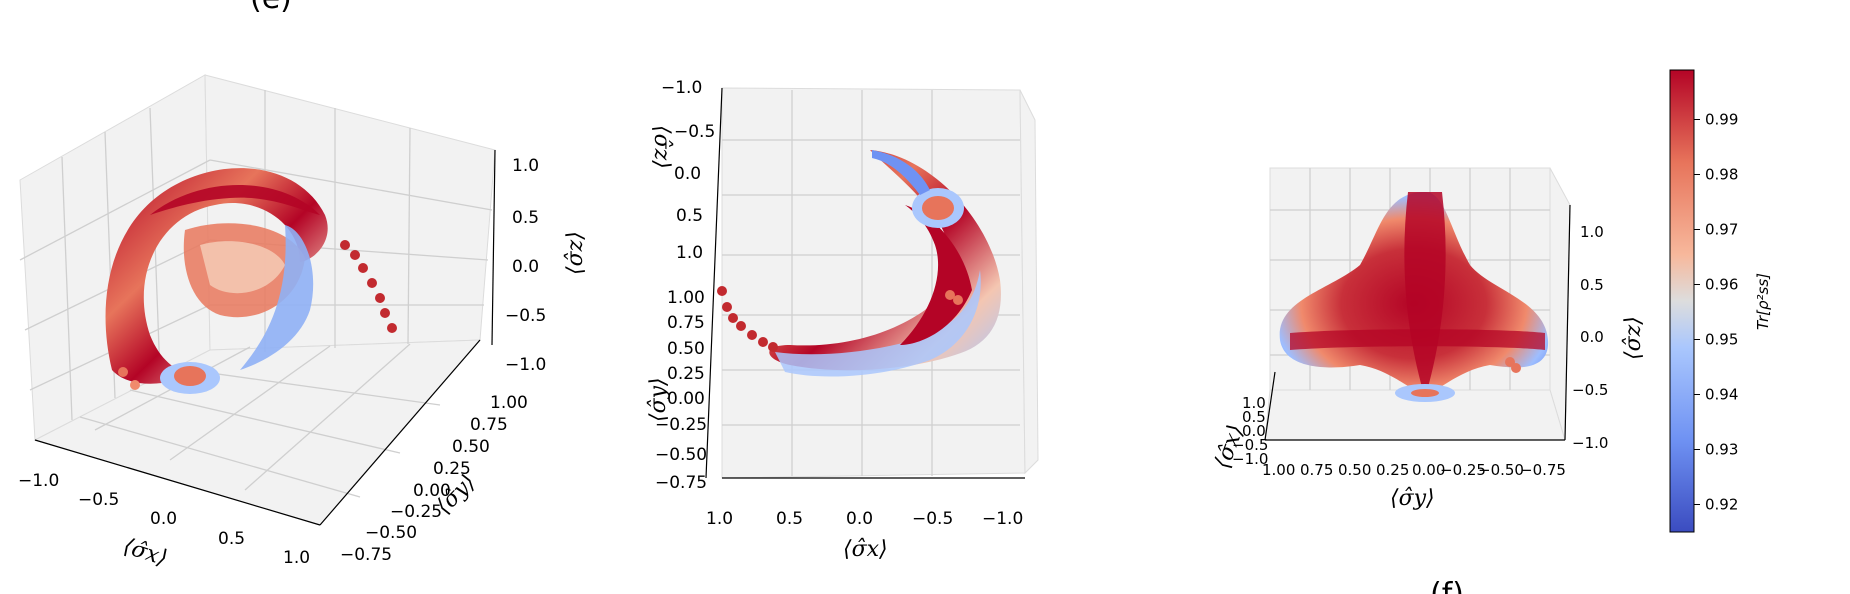  I want to click on surface-lower-edge, so click(878, 323).